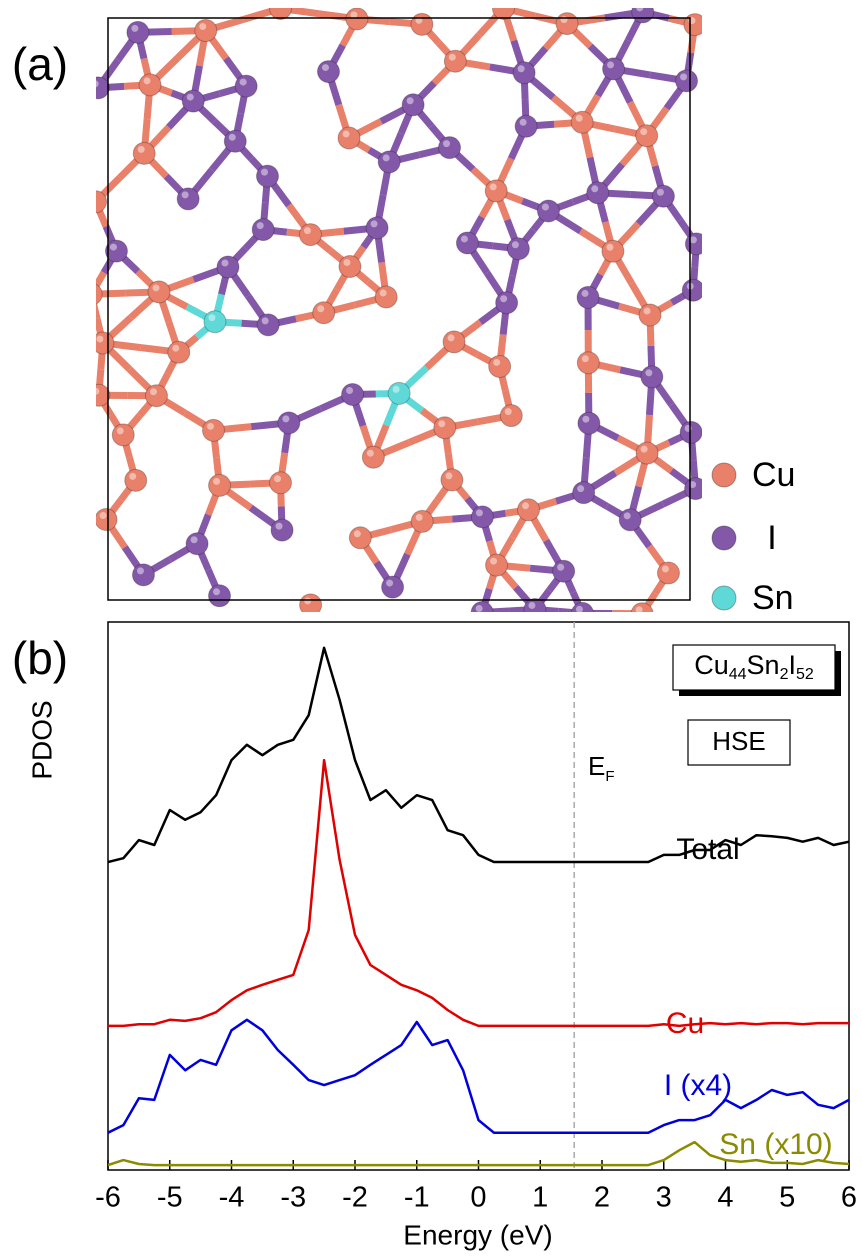 This screenshot has height=1259, width=862. What do you see at coordinates (602, 1198) in the screenshot?
I see `x-tick-label: 2` at bounding box center [602, 1198].